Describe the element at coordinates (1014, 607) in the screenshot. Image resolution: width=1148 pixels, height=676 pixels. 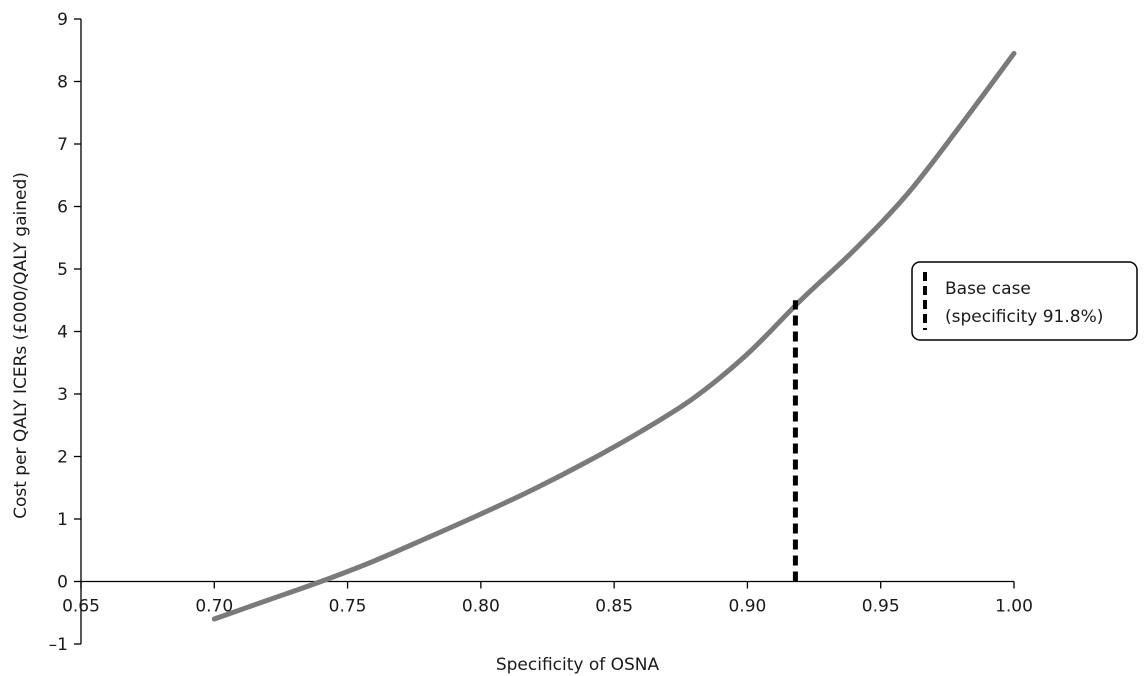
I see `x-tick-label: 1.00` at that location.